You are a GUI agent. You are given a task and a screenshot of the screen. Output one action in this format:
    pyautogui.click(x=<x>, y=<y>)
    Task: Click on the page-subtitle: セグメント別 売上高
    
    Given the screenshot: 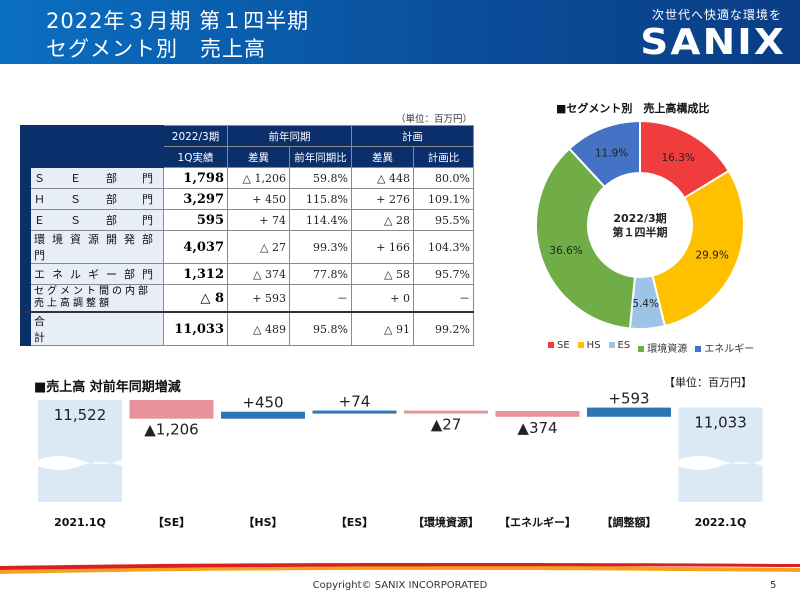 What is the action you would take?
    pyautogui.click(x=156, y=49)
    